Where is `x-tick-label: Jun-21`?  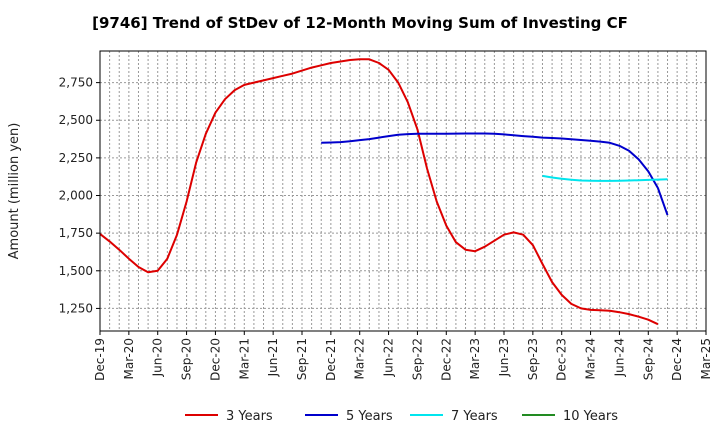 x-tick-label: Jun-21 is located at coordinates (273, 357).